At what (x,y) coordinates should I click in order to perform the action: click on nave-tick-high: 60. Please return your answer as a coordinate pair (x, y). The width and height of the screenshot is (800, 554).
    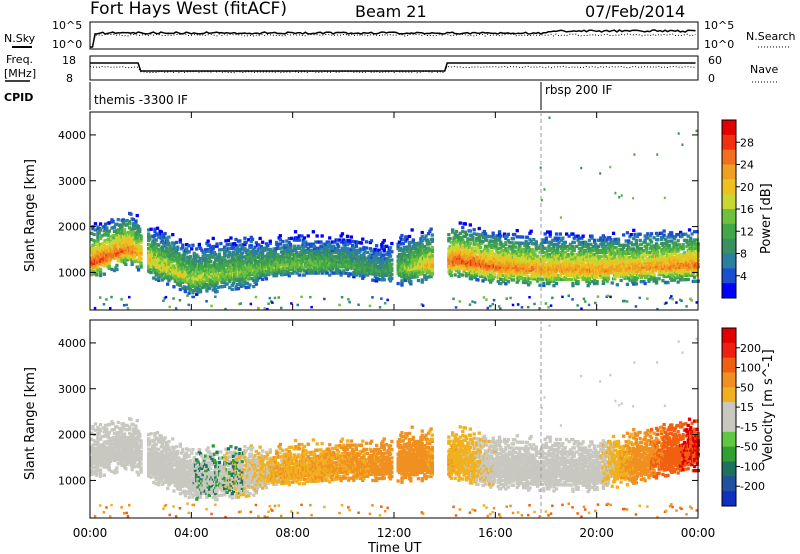
    Looking at the image, I should click on (715, 60).